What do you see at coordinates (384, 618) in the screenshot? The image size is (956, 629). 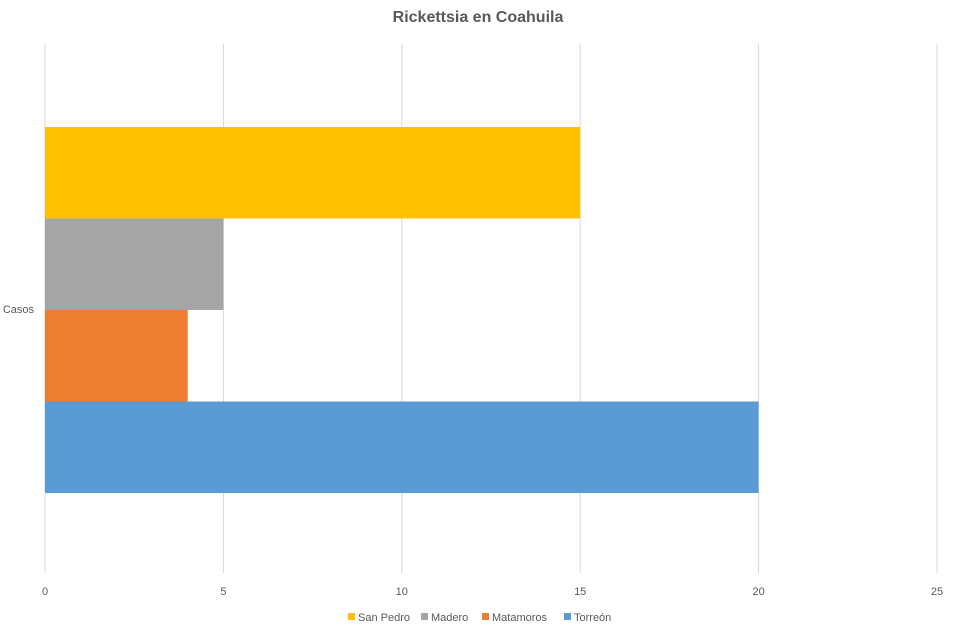 I see `legend-label: San Pedro` at bounding box center [384, 618].